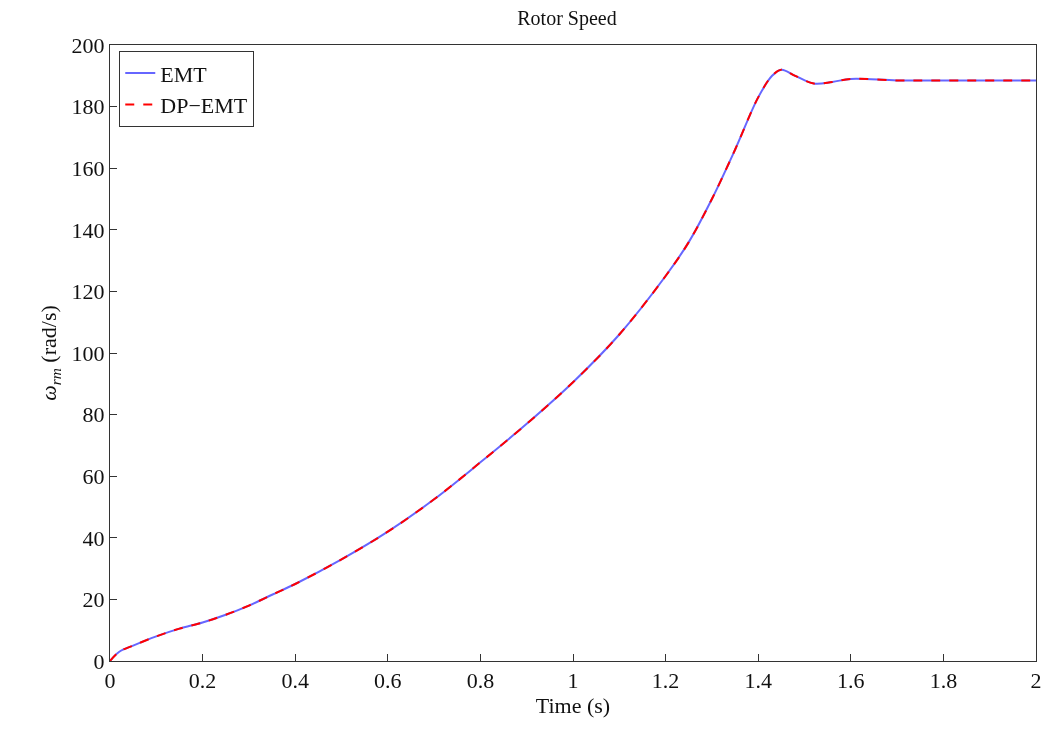 This screenshot has width=1050, height=736. What do you see at coordinates (567, 19) in the screenshot?
I see `chart-title: Rotor Speed` at bounding box center [567, 19].